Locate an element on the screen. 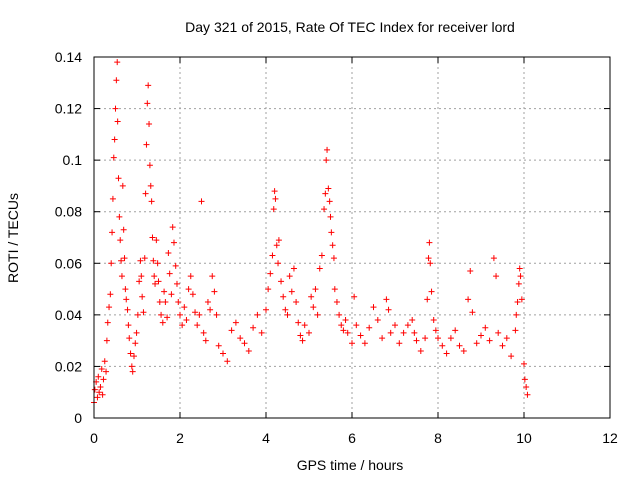  x-axis-label: GPS time / hours is located at coordinates (350, 465).